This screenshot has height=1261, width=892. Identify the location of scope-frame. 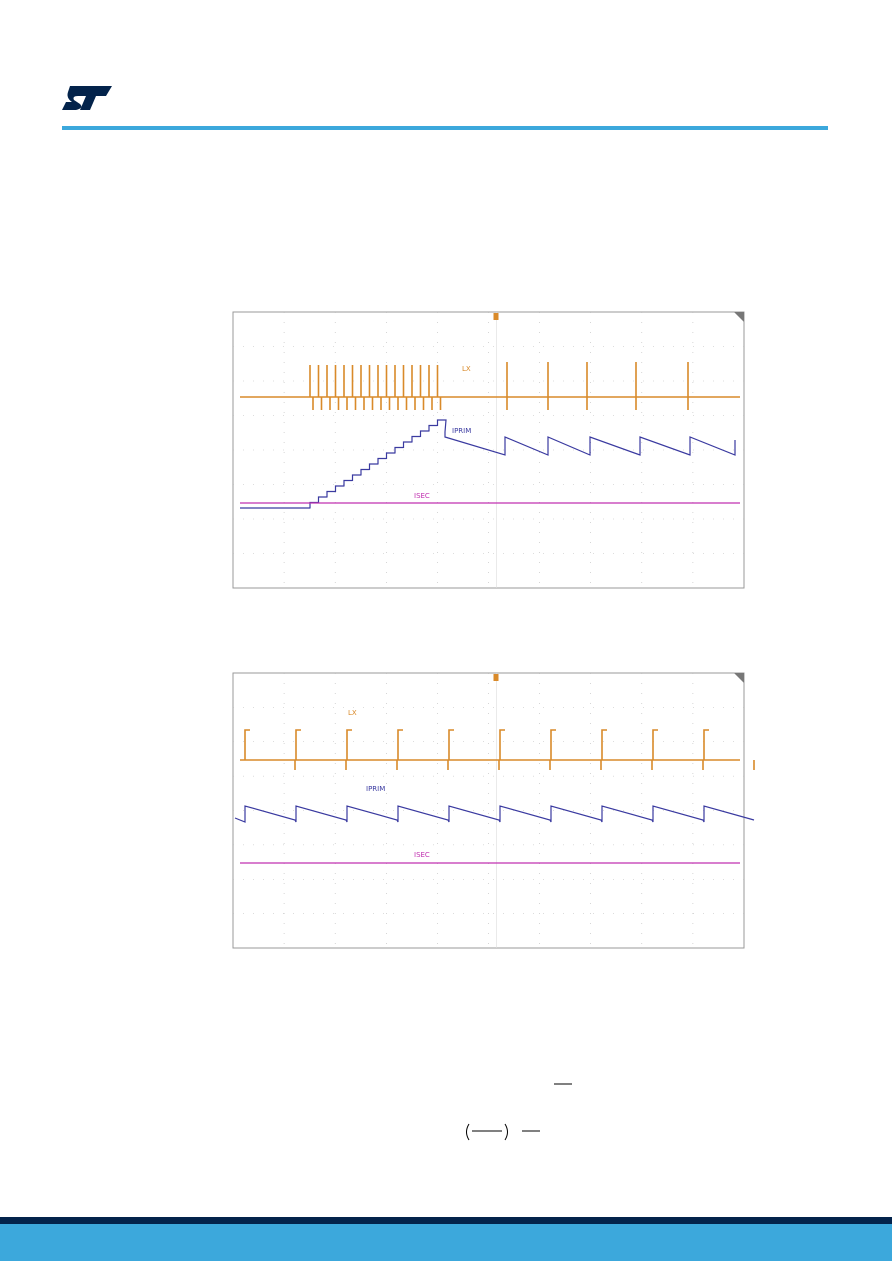
(488, 810).